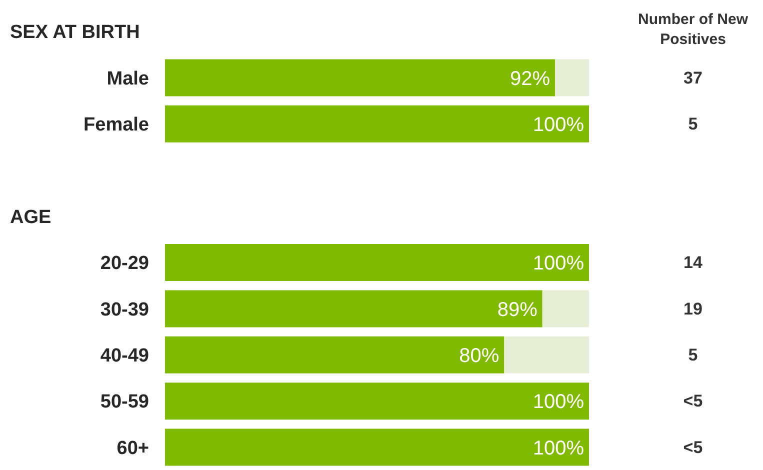 The width and height of the screenshot is (763, 470). I want to click on text: 14, so click(693, 262).